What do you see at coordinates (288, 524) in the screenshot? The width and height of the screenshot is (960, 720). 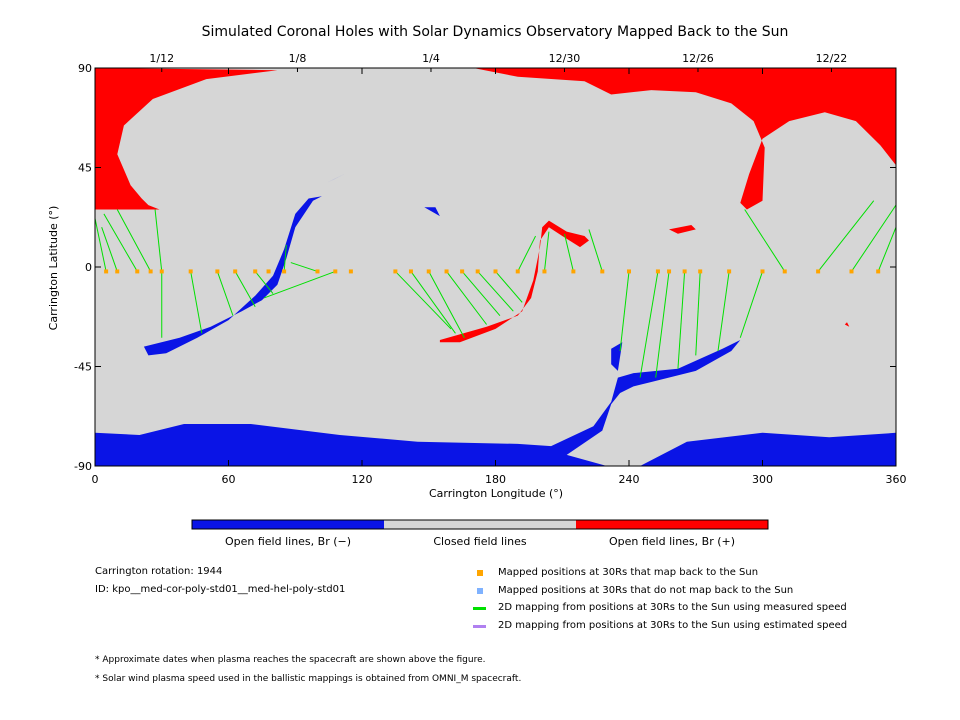 I see `colorbar-segment` at bounding box center [288, 524].